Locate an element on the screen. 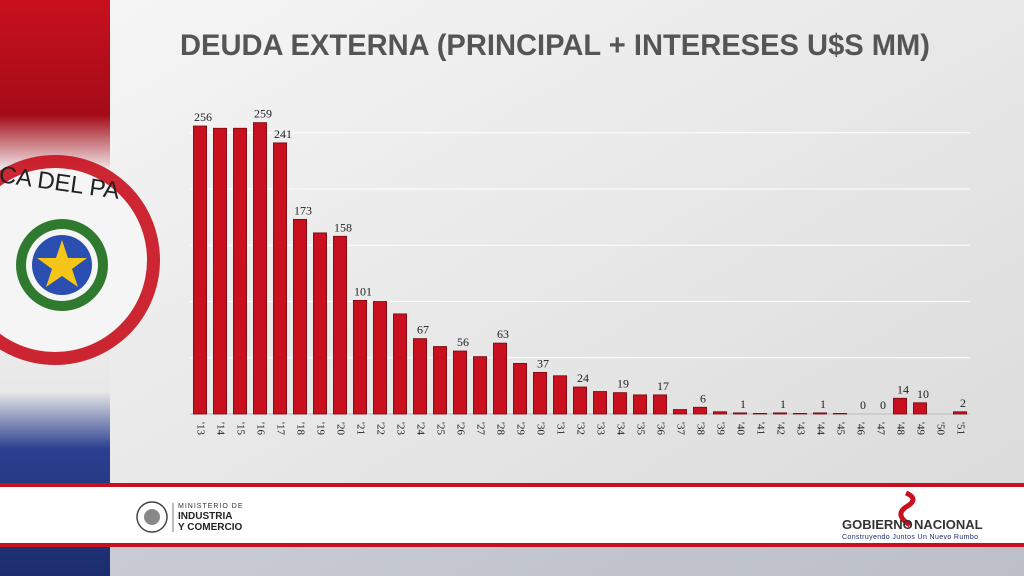 This screenshot has width=1024, height=576. data-label: 241 is located at coordinates (283, 134).